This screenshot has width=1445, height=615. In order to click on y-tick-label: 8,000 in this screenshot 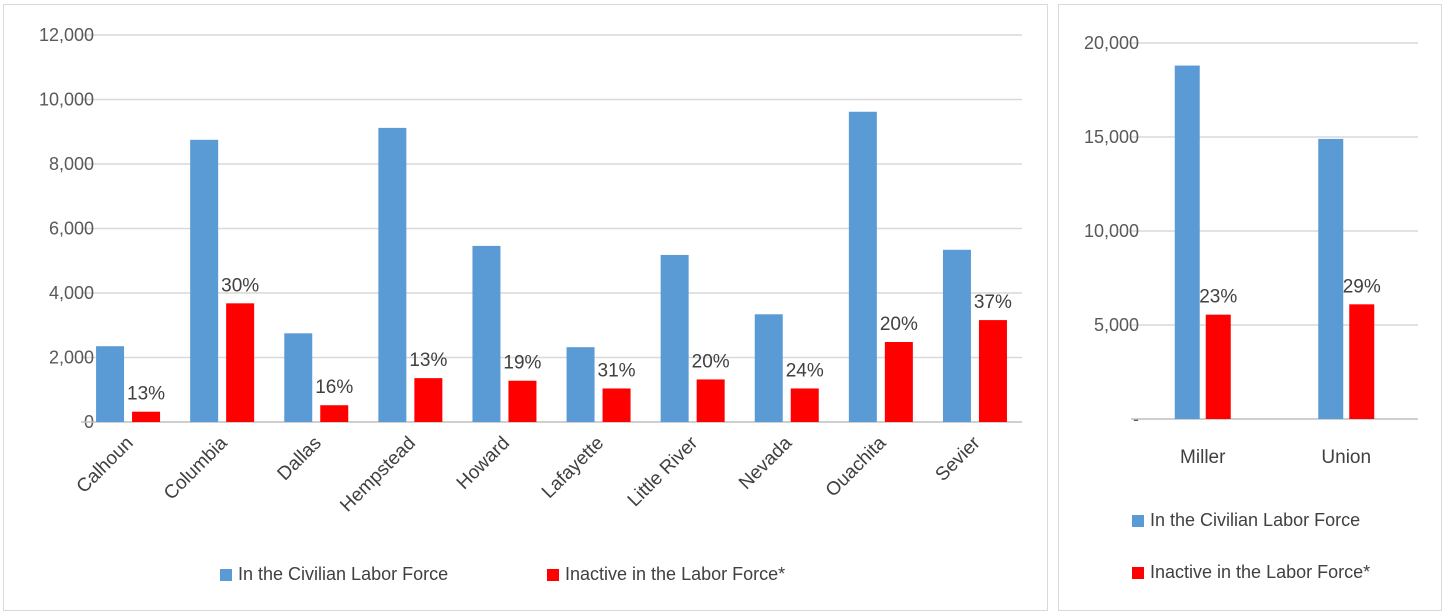, I will do `click(71, 164)`.